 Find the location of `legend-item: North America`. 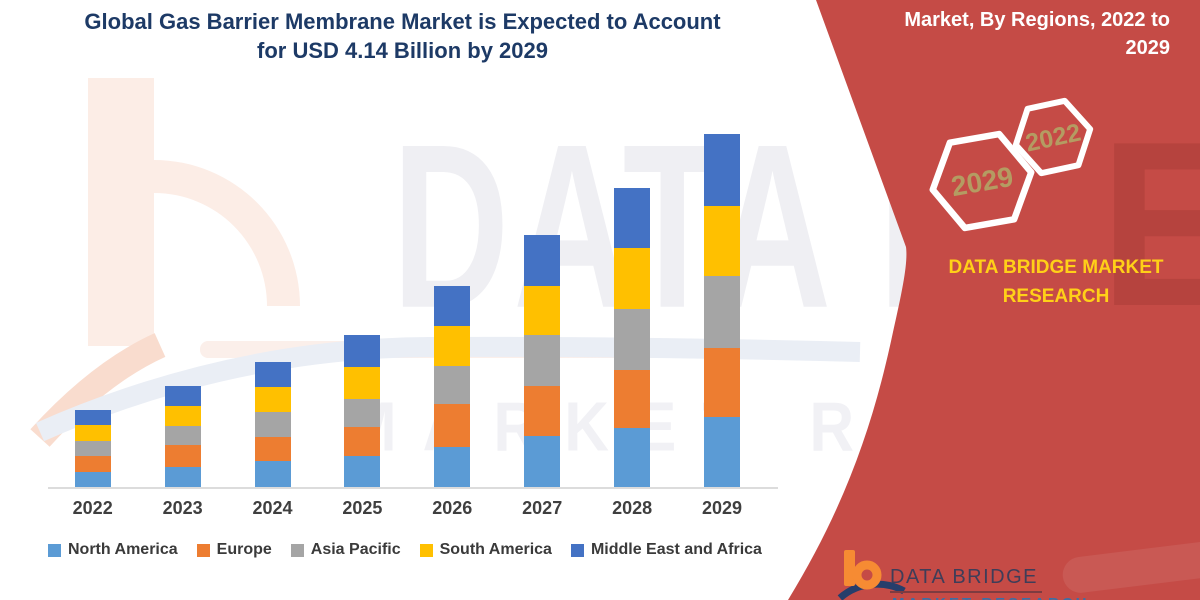

legend-item: North America is located at coordinates (113, 550).